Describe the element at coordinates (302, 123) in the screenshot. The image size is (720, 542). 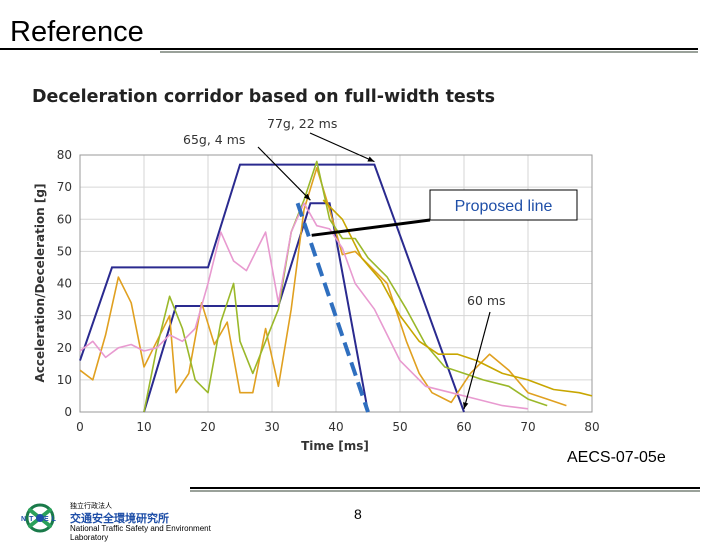
I see `annotation-label: 77g, 22 ms` at that location.